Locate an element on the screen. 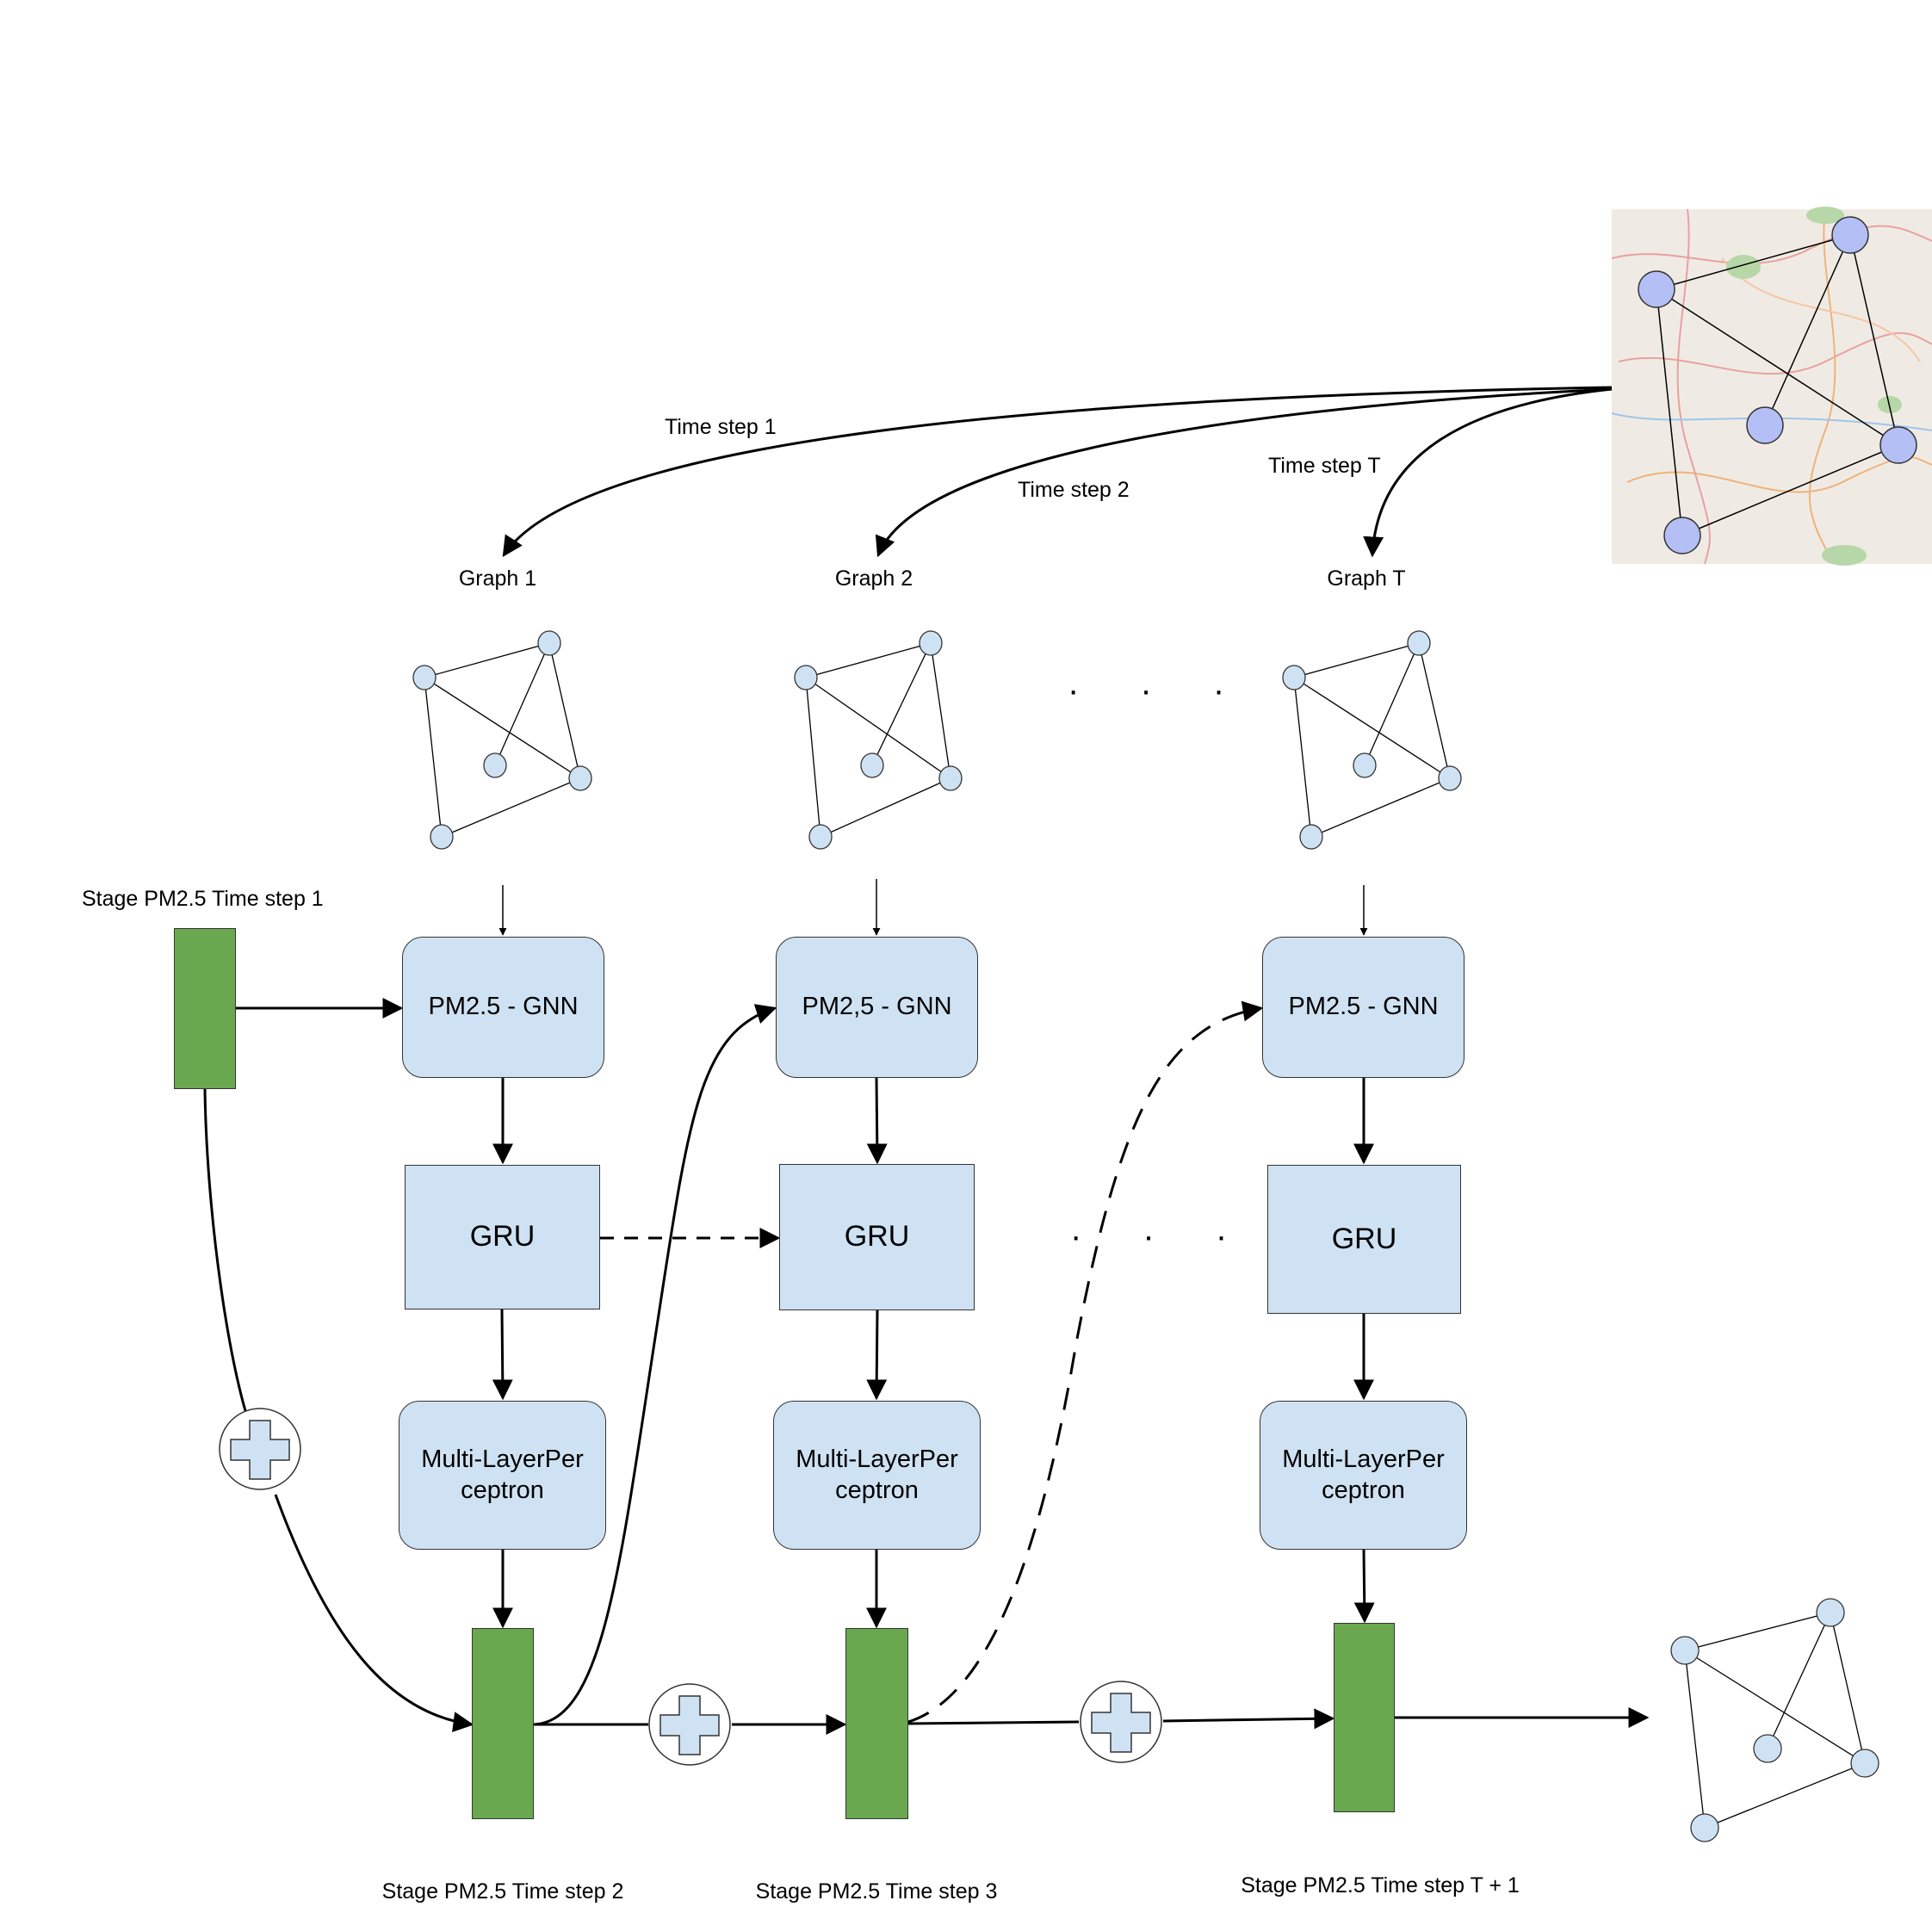  graph-t-drawing is located at coordinates (1372, 740).